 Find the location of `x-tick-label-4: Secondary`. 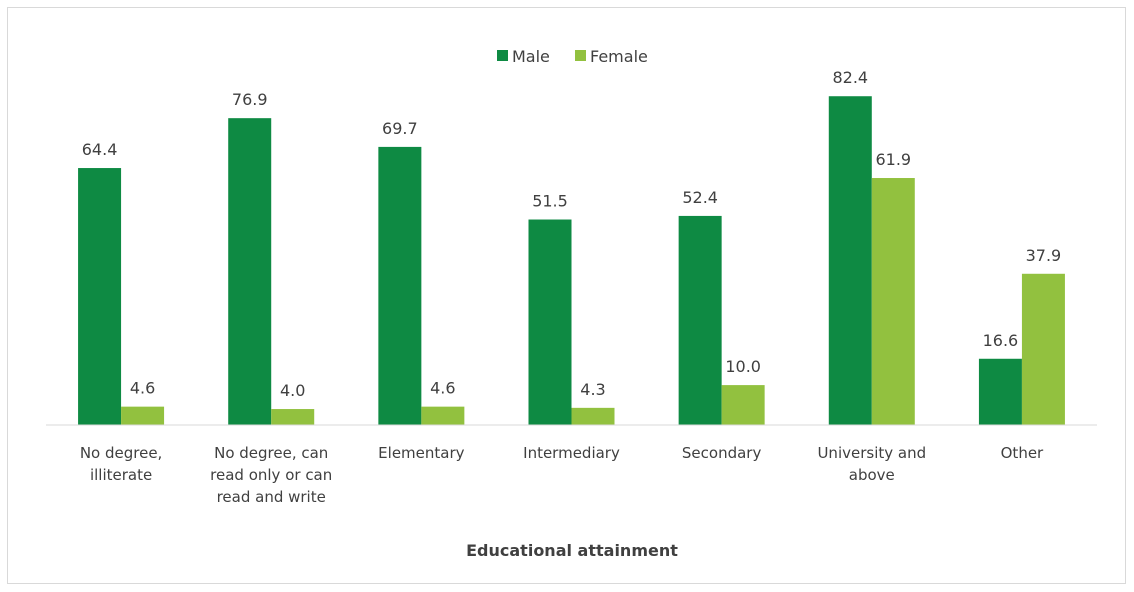

x-tick-label-4: Secondary is located at coordinates (722, 453).